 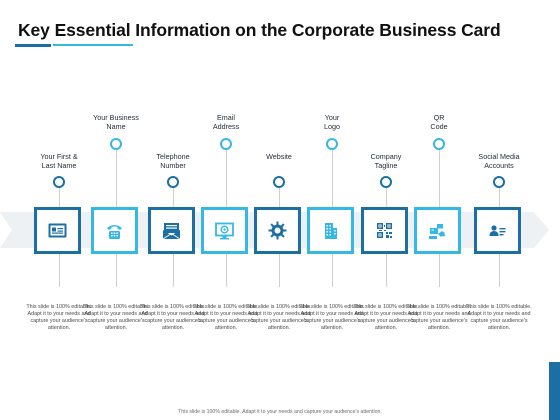 What do you see at coordinates (59, 161) in the screenshot?
I see `info-item-label: Your First & Last Name` at bounding box center [59, 161].